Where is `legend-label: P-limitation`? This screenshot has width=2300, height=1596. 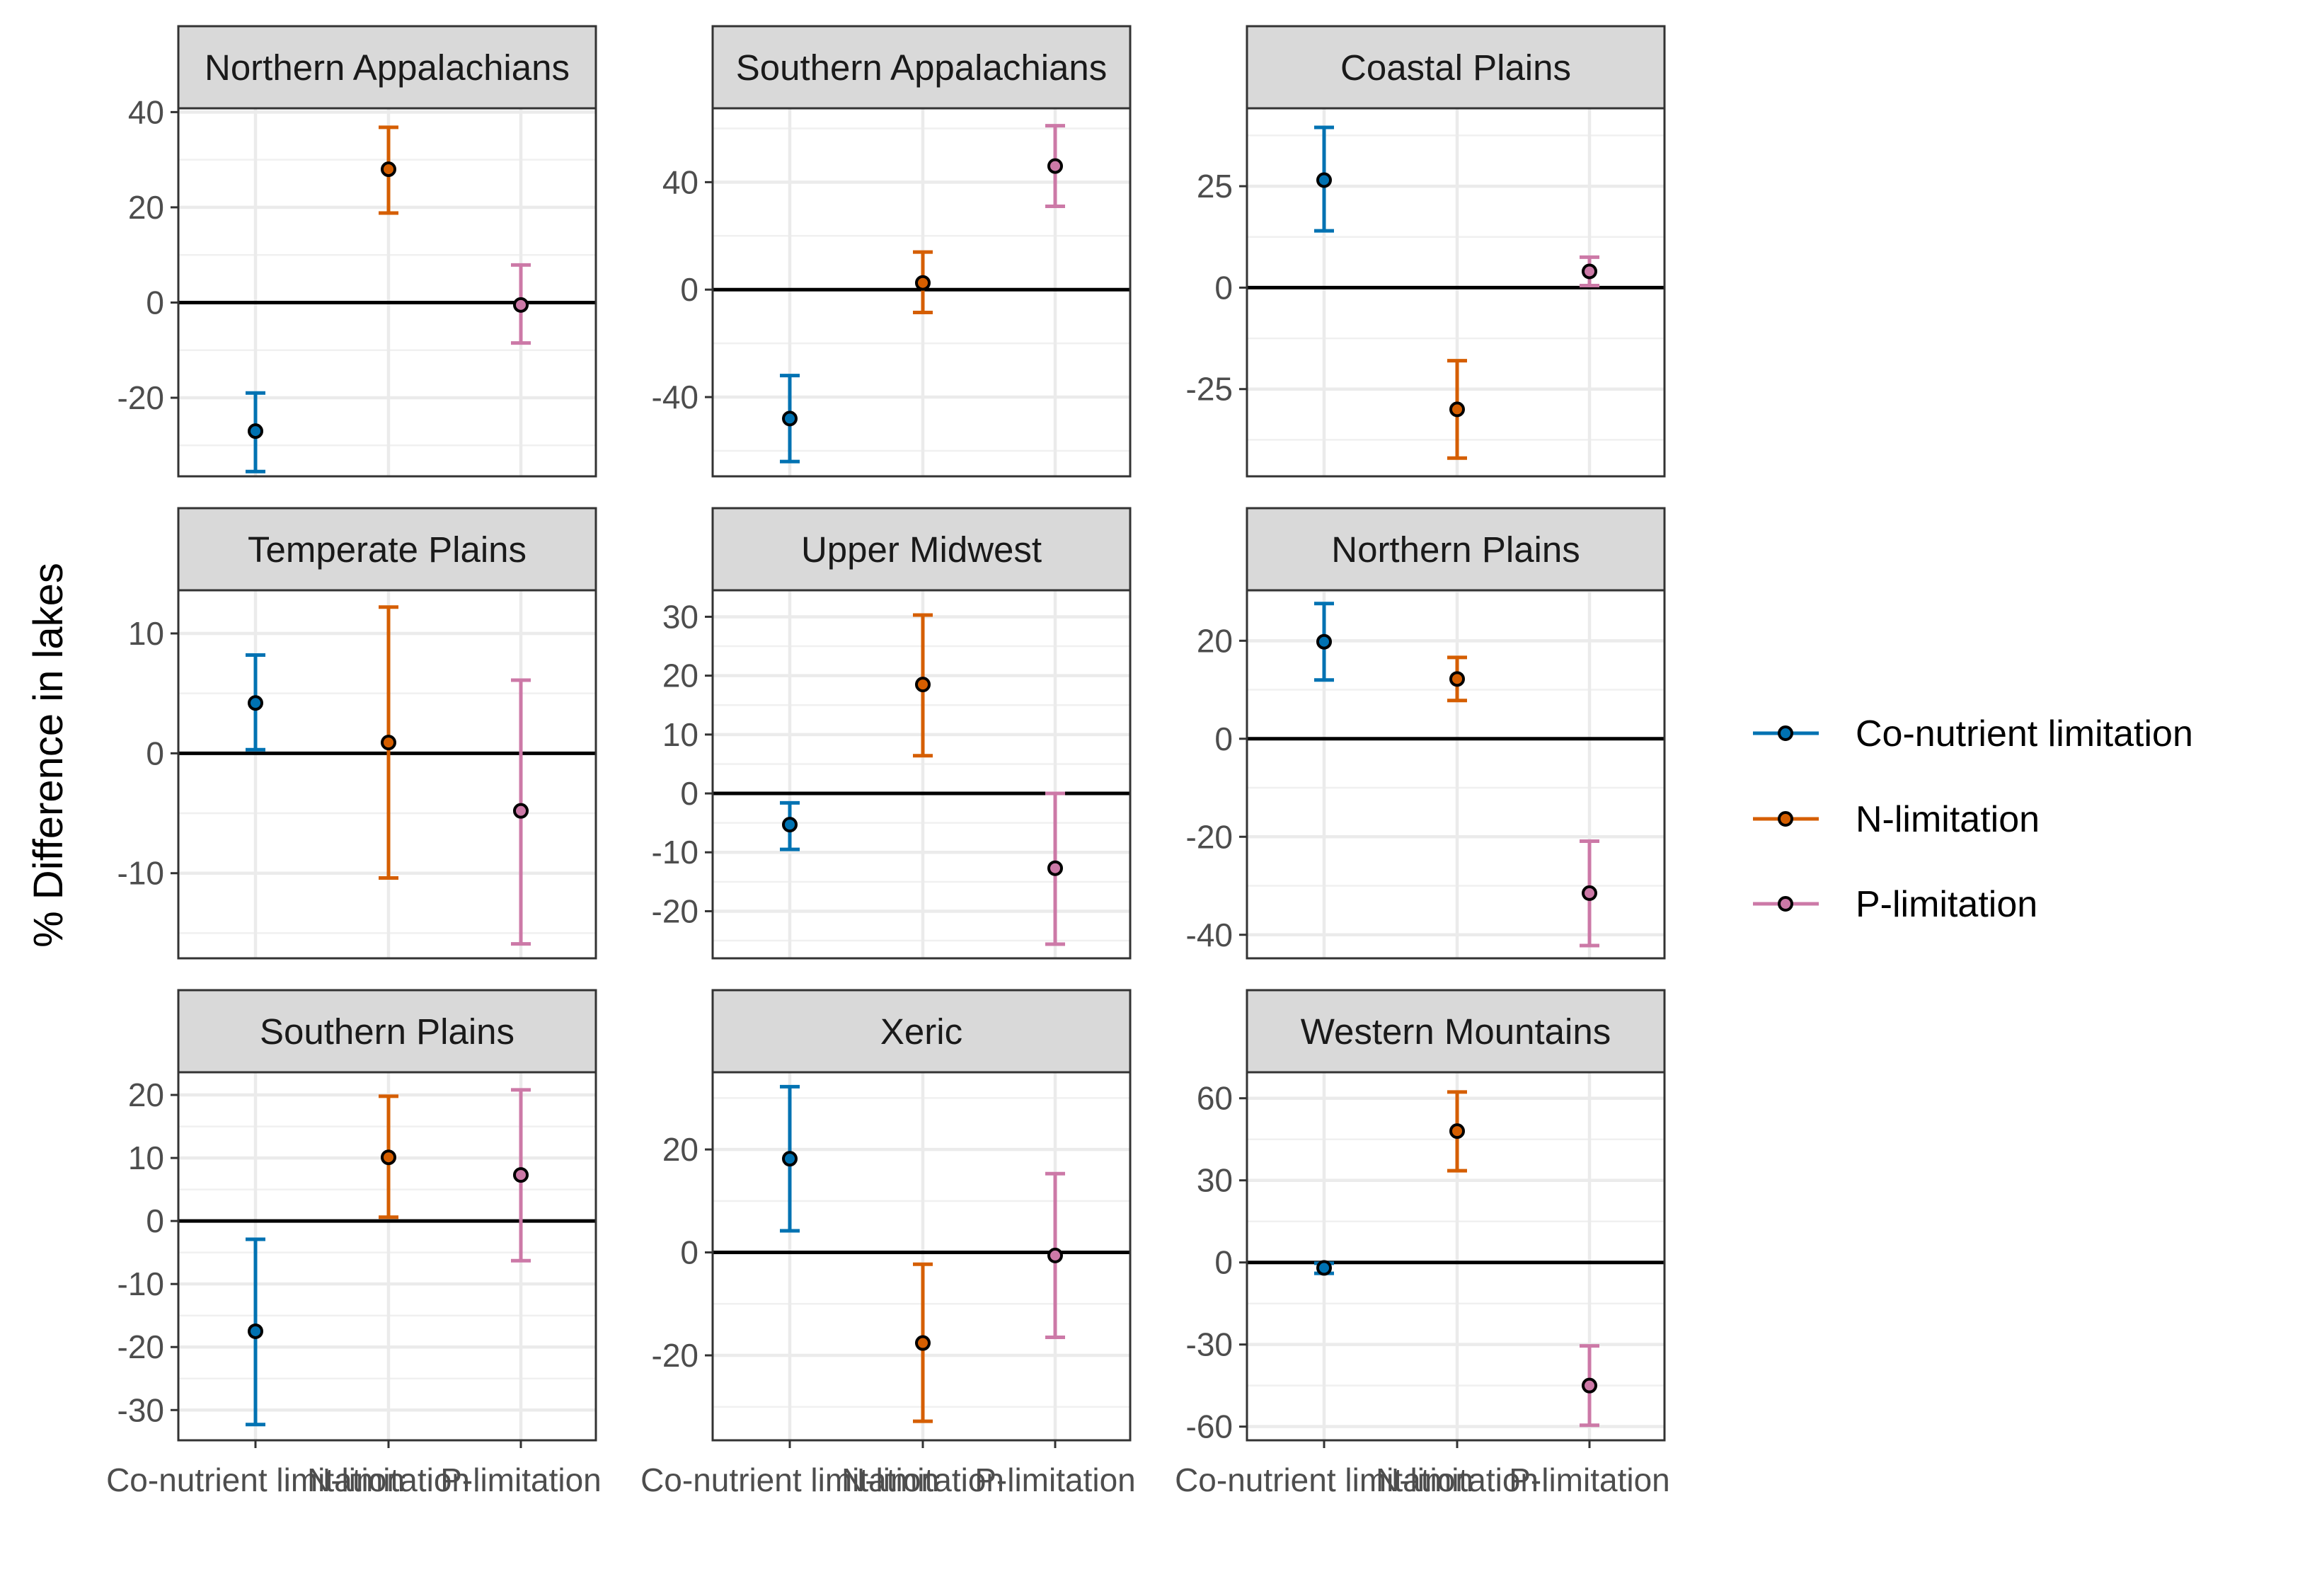
legend-label: P-limitation is located at coordinates (1946, 904).